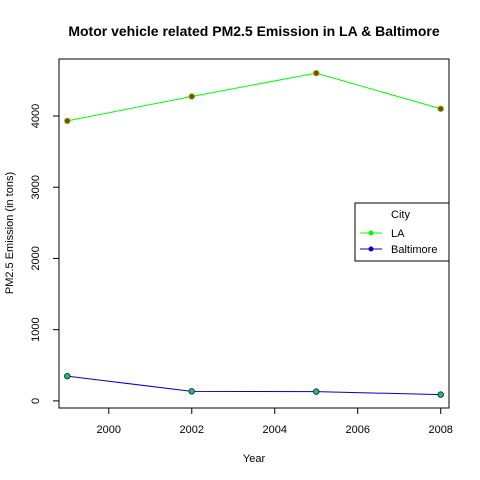 The width and height of the screenshot is (480, 480). What do you see at coordinates (36, 116) in the screenshot?
I see `y-tick-label: 4000` at bounding box center [36, 116].